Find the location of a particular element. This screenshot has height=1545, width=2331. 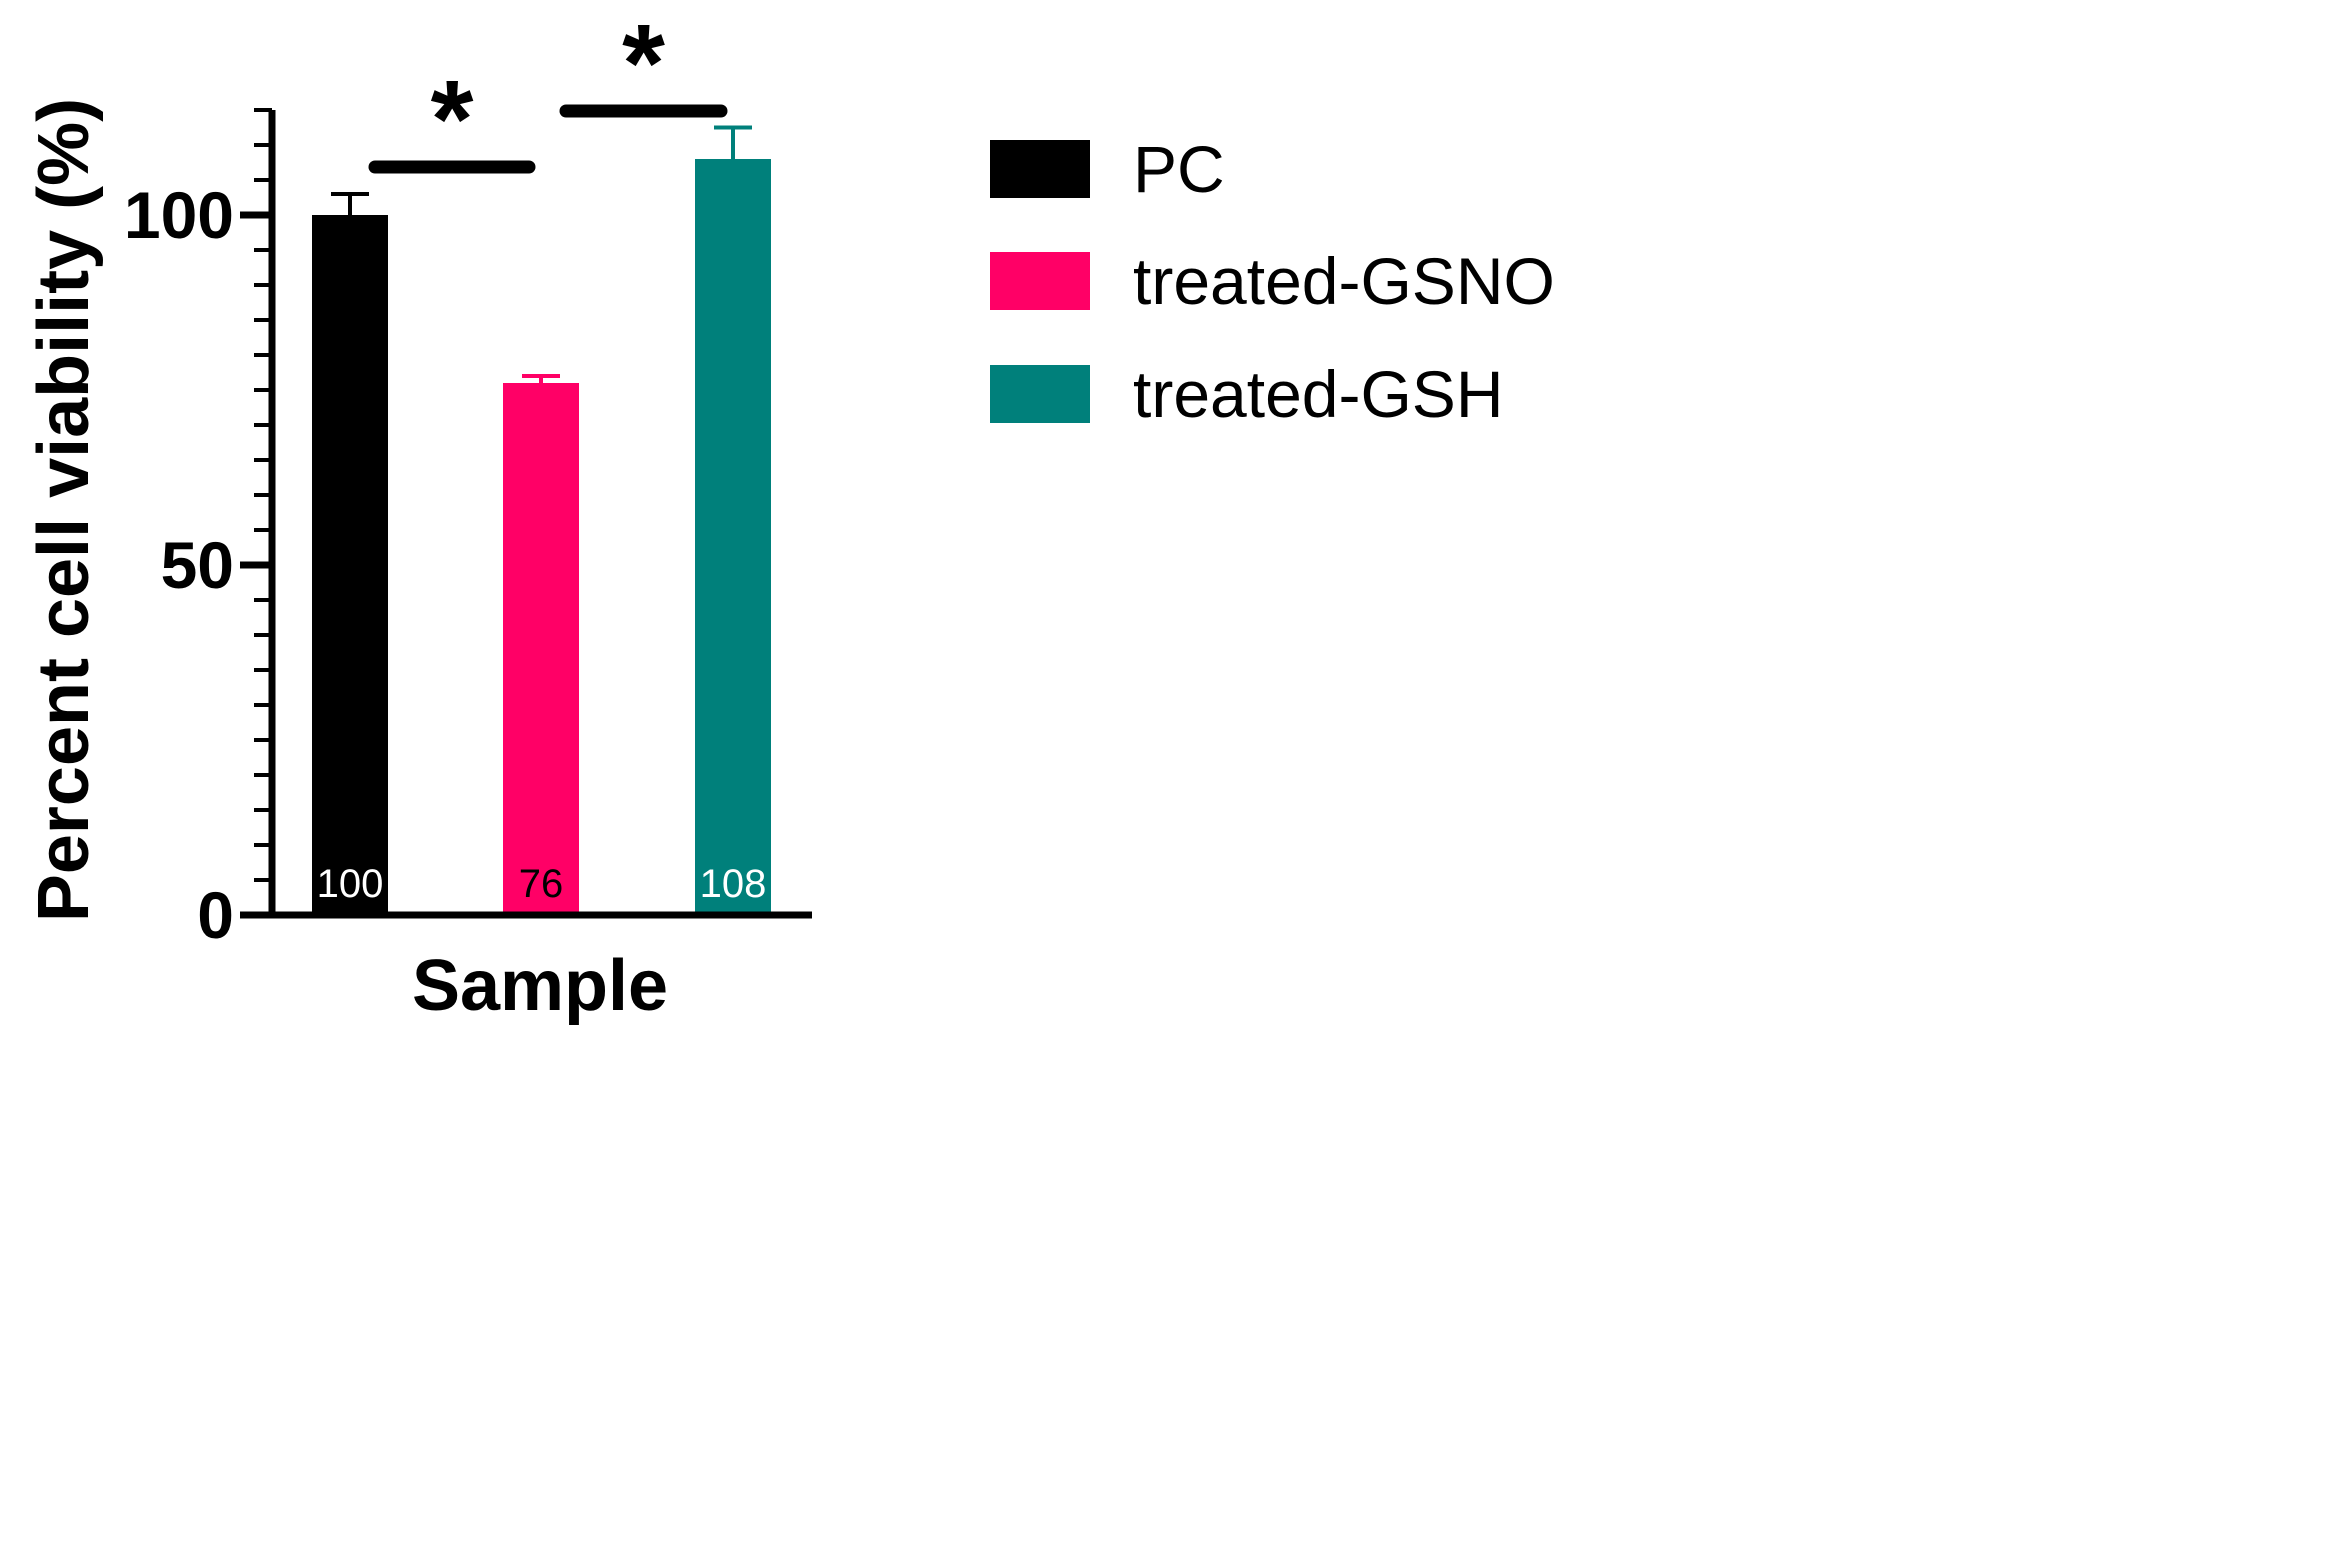

y-tick-label: 50 is located at coordinates (197, 565).